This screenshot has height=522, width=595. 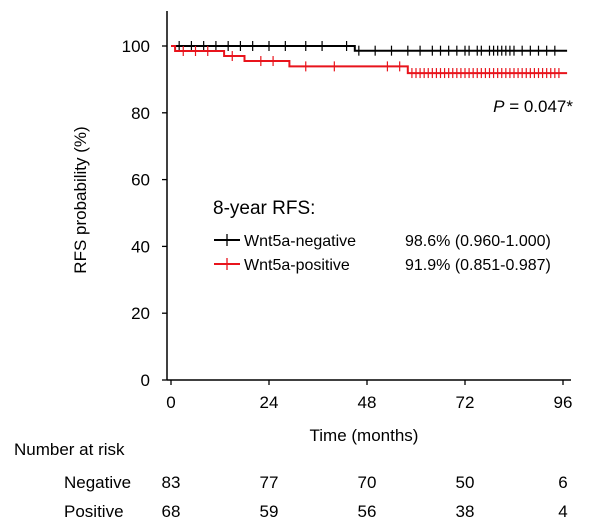 What do you see at coordinates (297, 265) in the screenshot?
I see `legend-label-positive: Wnt5a-positive` at bounding box center [297, 265].